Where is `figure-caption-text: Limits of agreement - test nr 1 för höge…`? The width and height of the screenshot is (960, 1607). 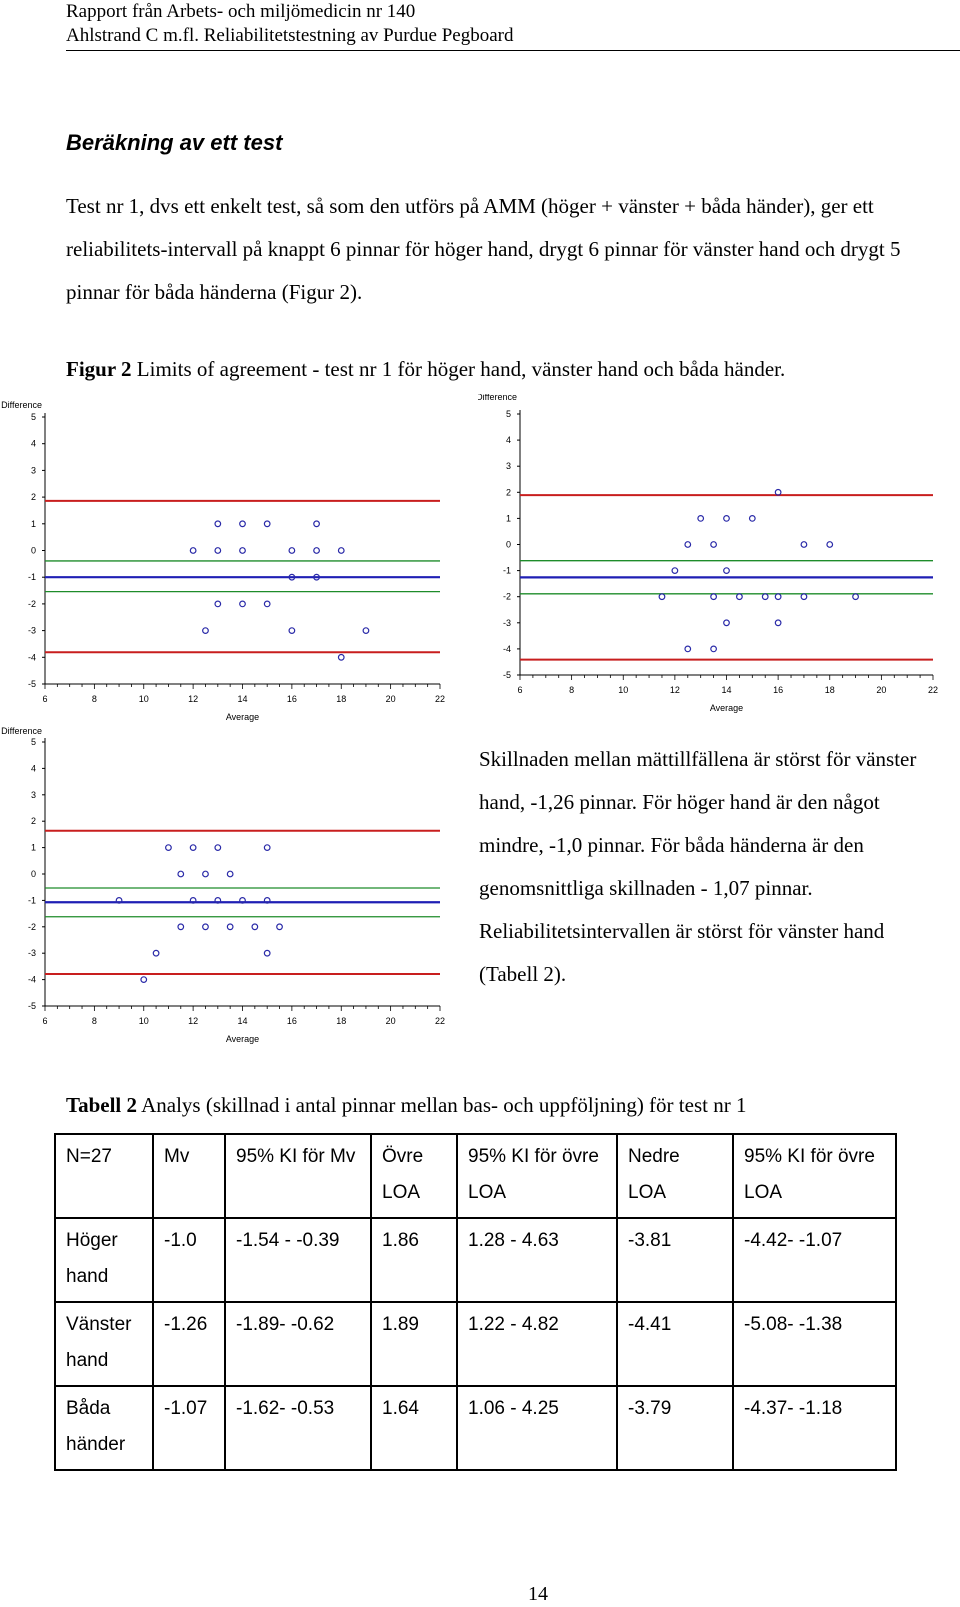 figure-caption-text: Limits of agreement - test nr 1 för höge… is located at coordinates (458, 369).